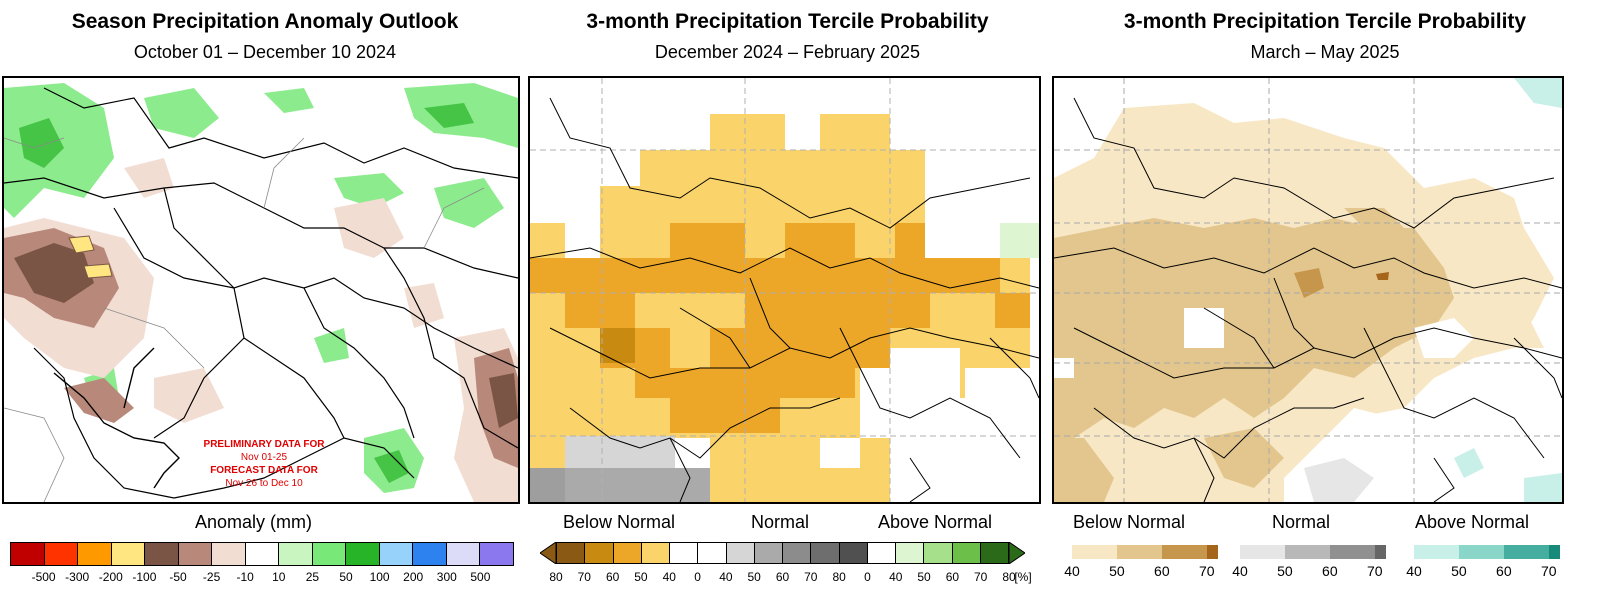 The image size is (1600, 601). I want to click on normal-ticks: 40 50 60 70, so click(1309, 572).